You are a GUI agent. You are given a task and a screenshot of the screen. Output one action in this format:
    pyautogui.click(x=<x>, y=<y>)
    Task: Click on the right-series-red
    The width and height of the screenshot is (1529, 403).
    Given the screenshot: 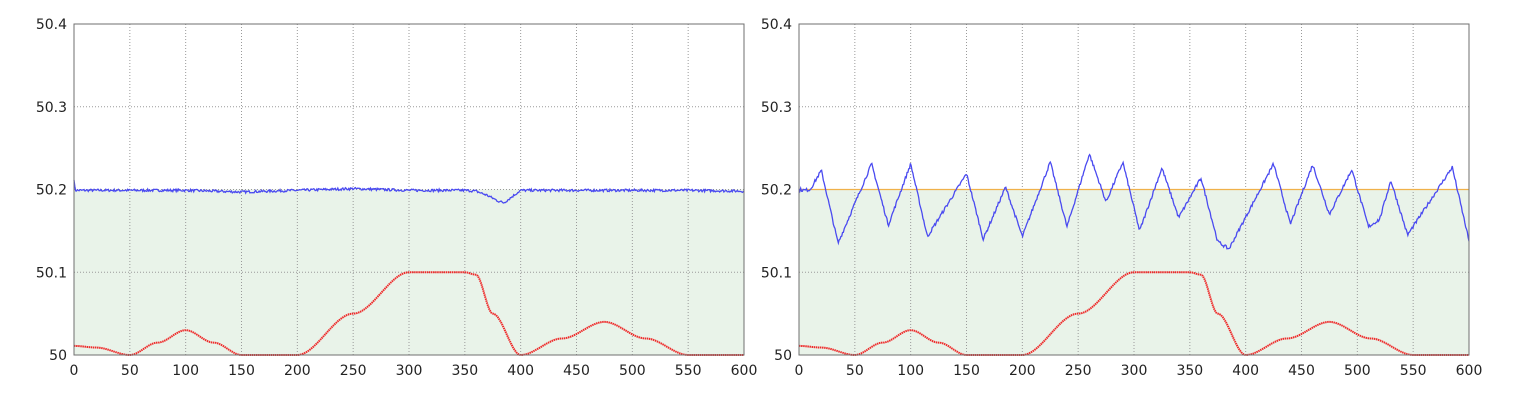 What is the action you would take?
    pyautogui.click(x=1133, y=313)
    